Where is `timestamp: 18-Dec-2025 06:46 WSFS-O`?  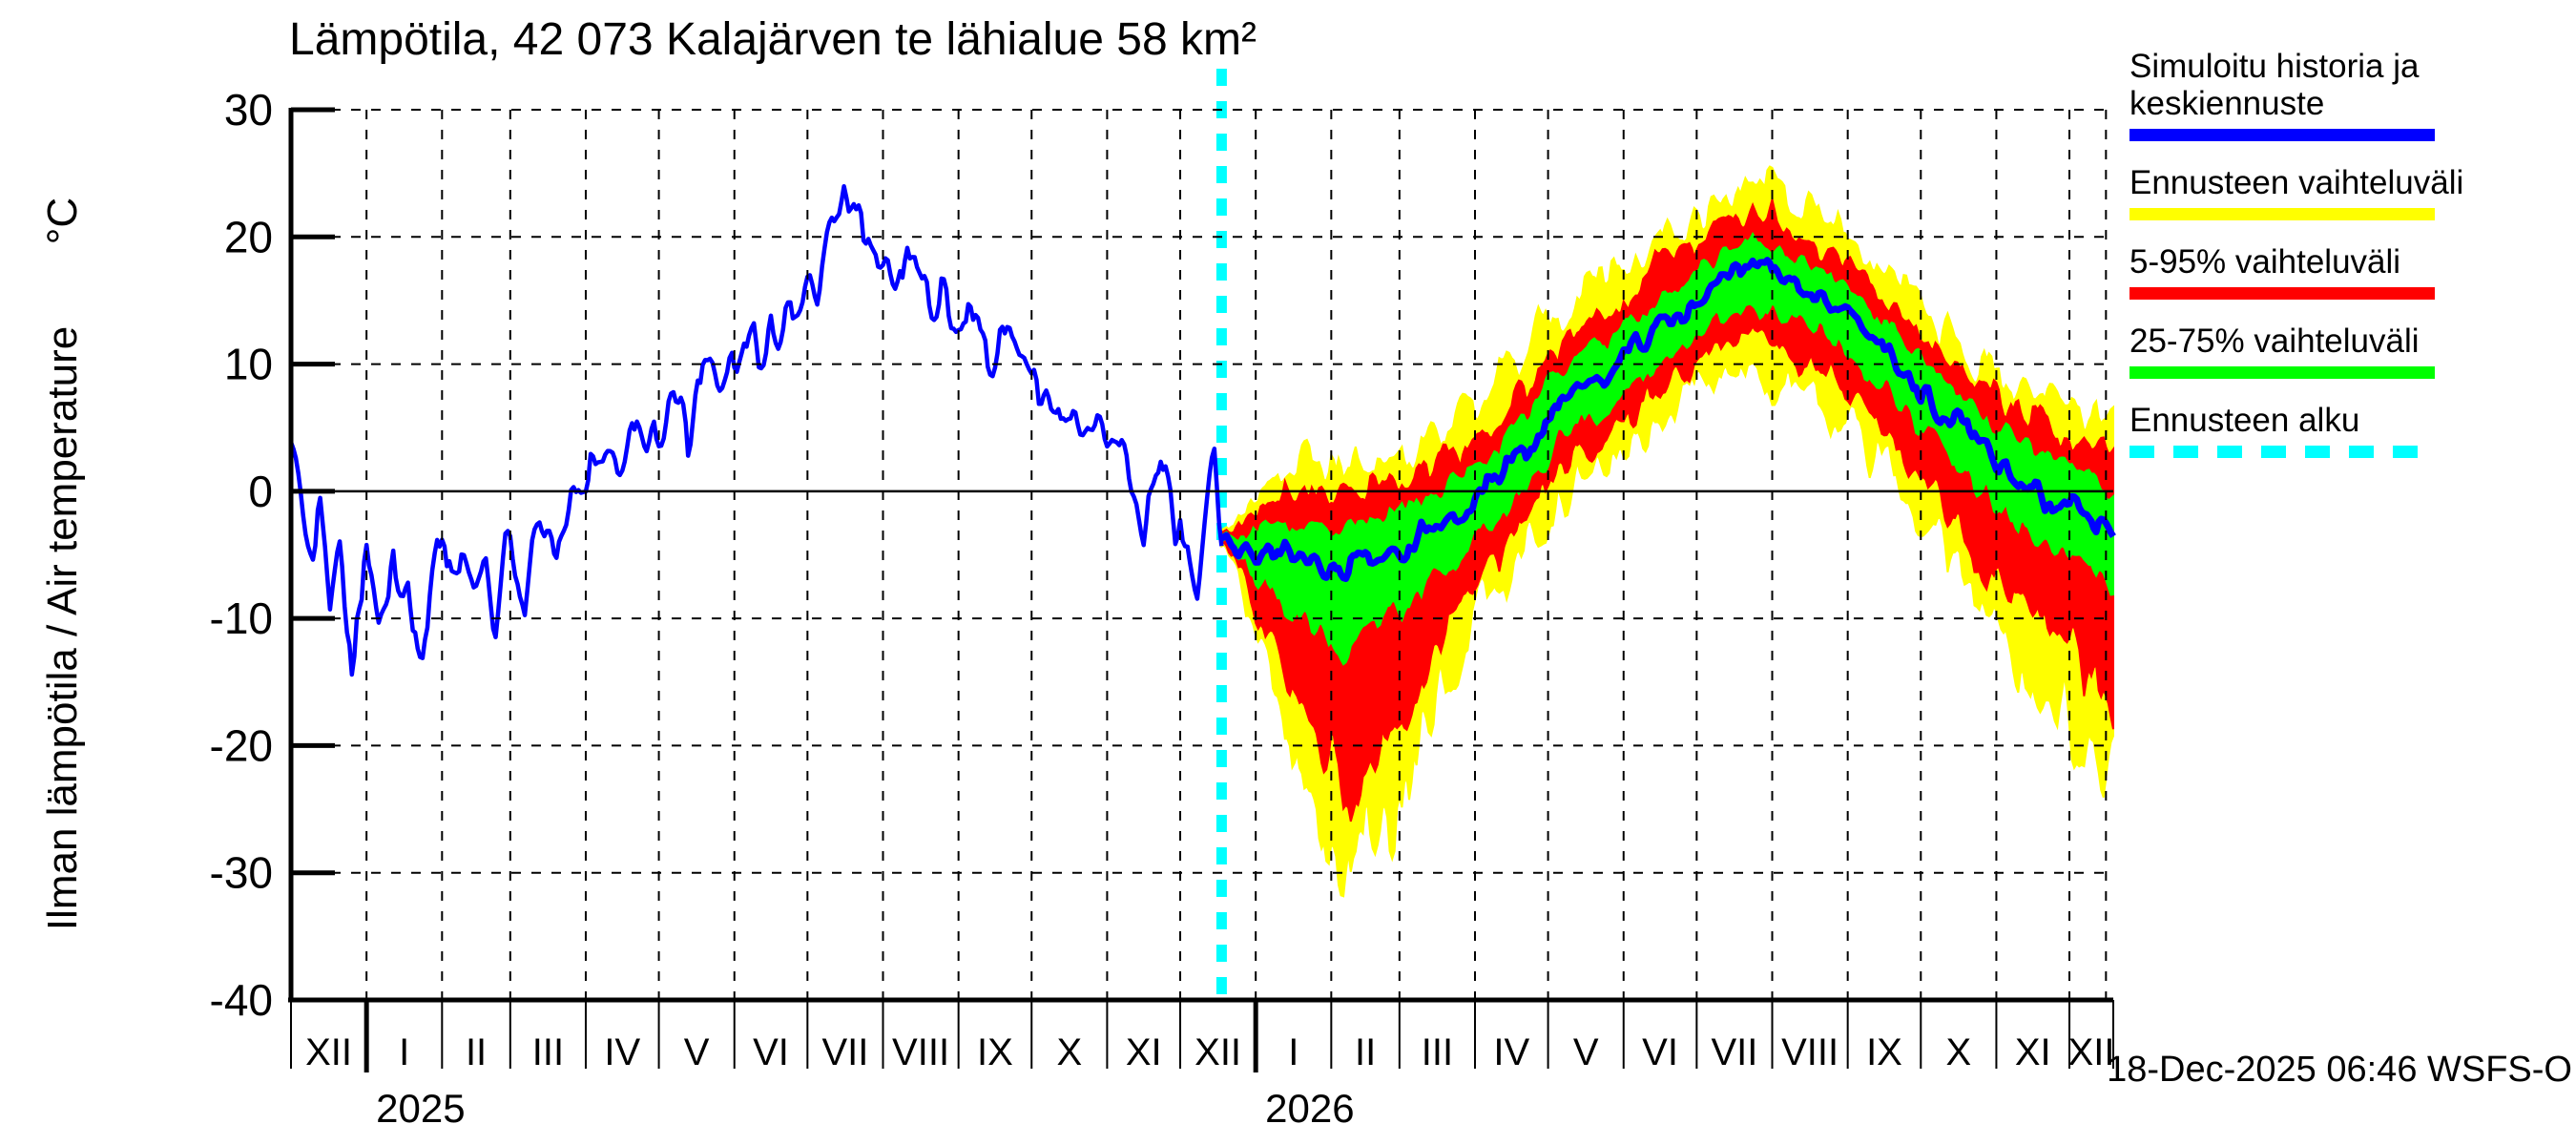
timestamp: 18-Dec-2025 06:46 WSFS-O is located at coordinates (2339, 1070).